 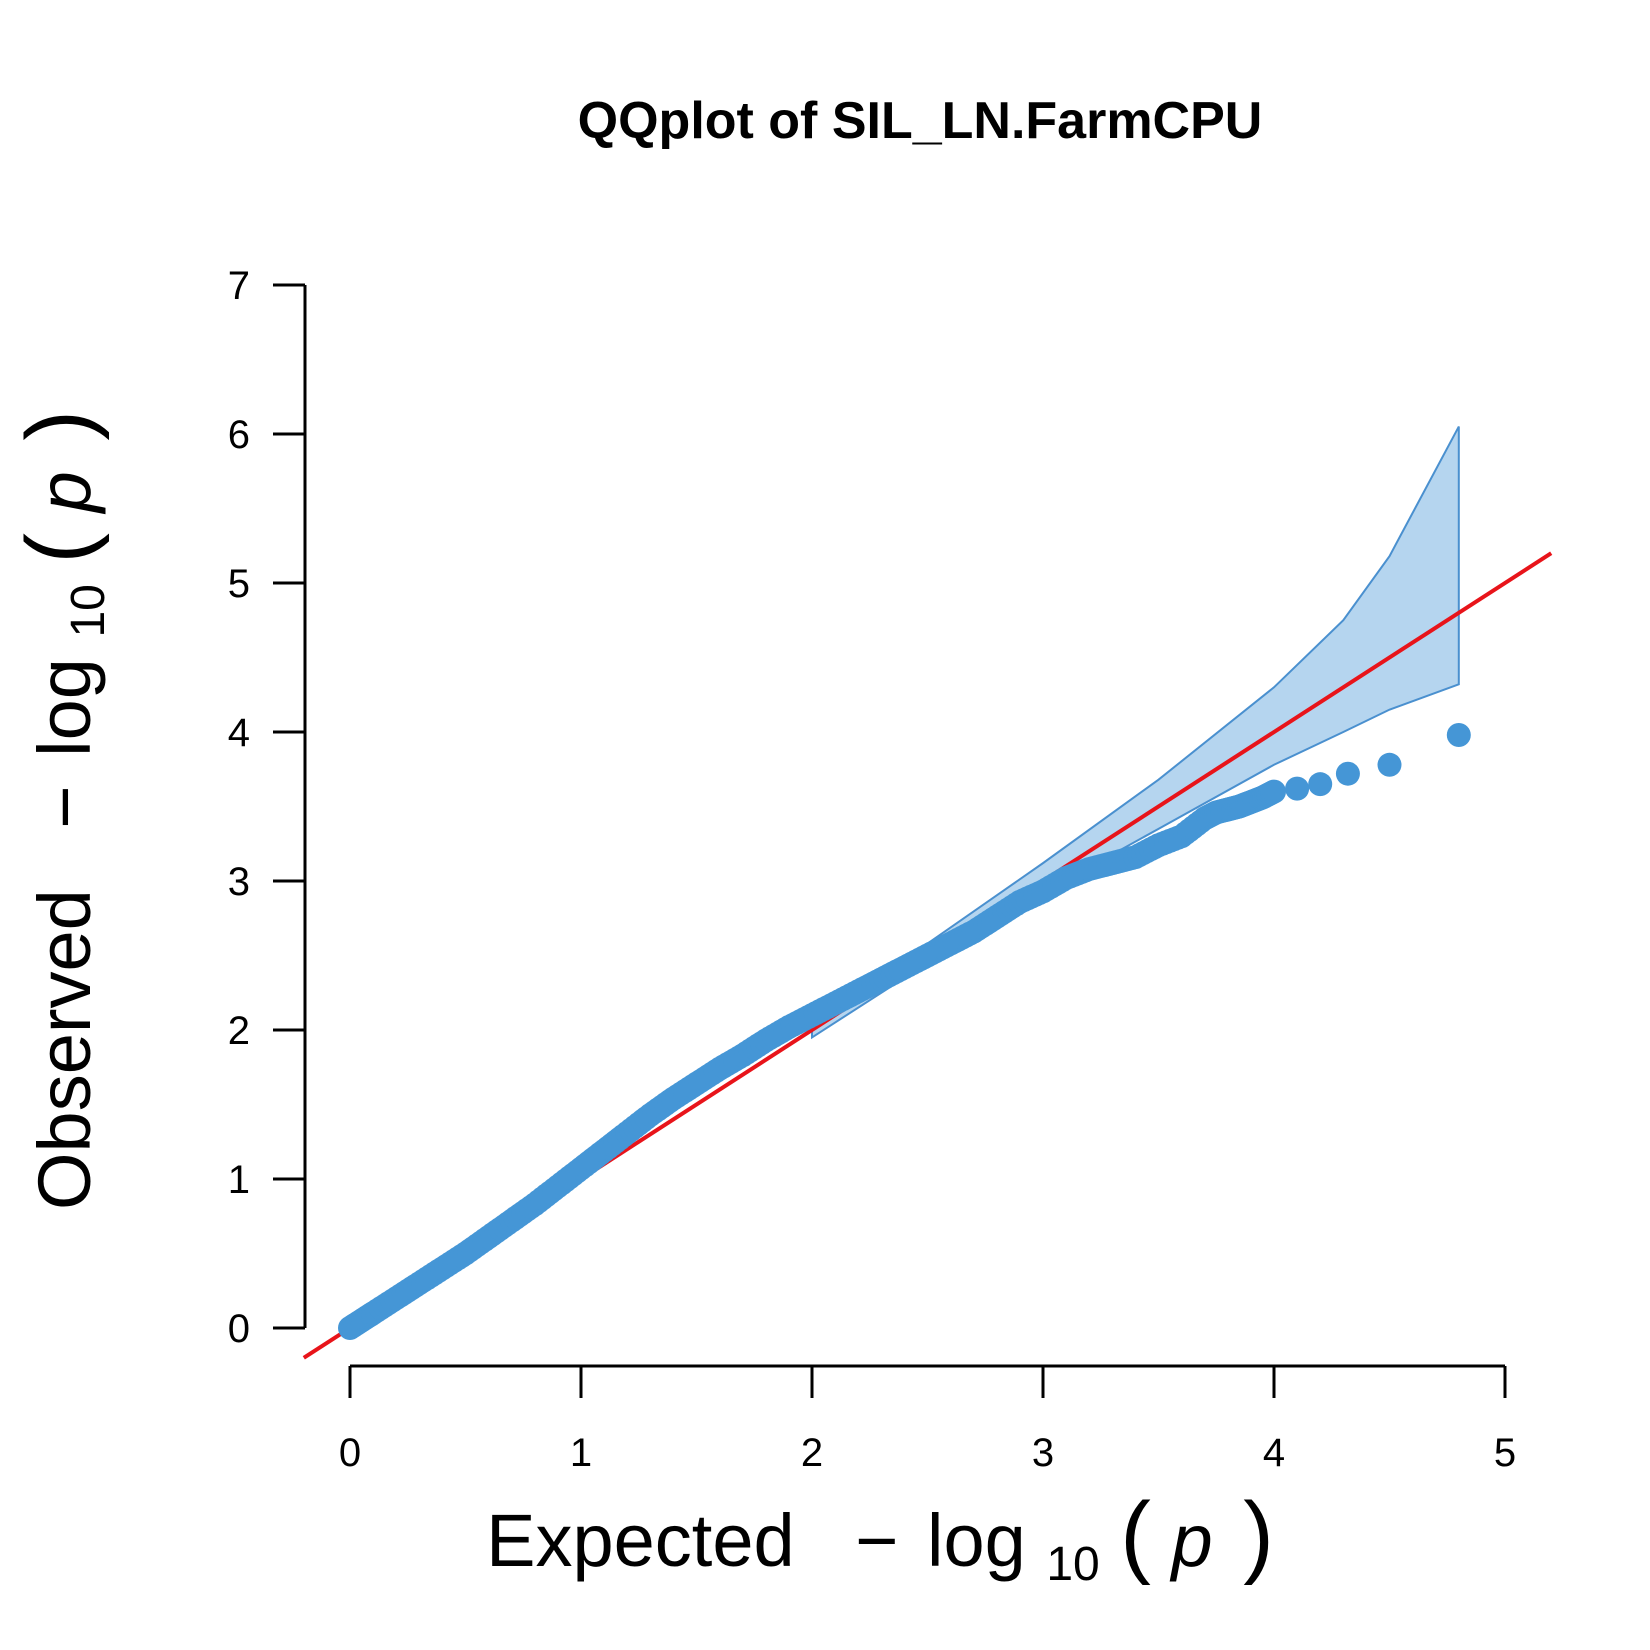 I want to click on x-axis-label-prefix: Expected, so click(x=640, y=1540).